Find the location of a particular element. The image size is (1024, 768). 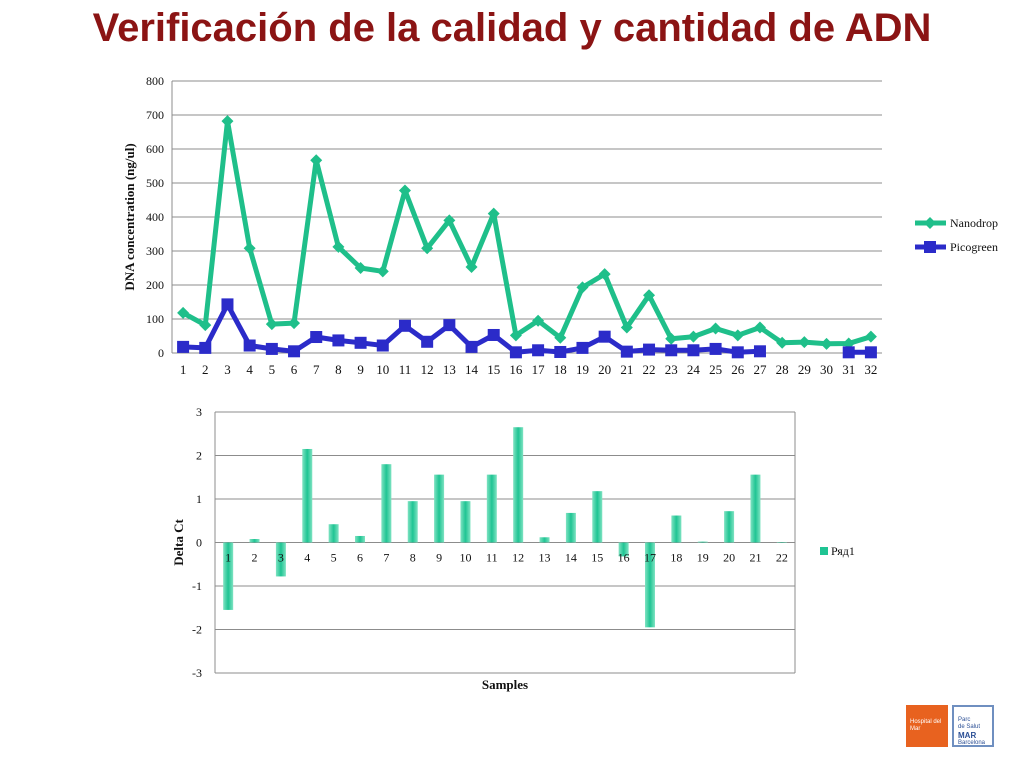

y-tick-label: -3 is located at coordinates (197, 673).